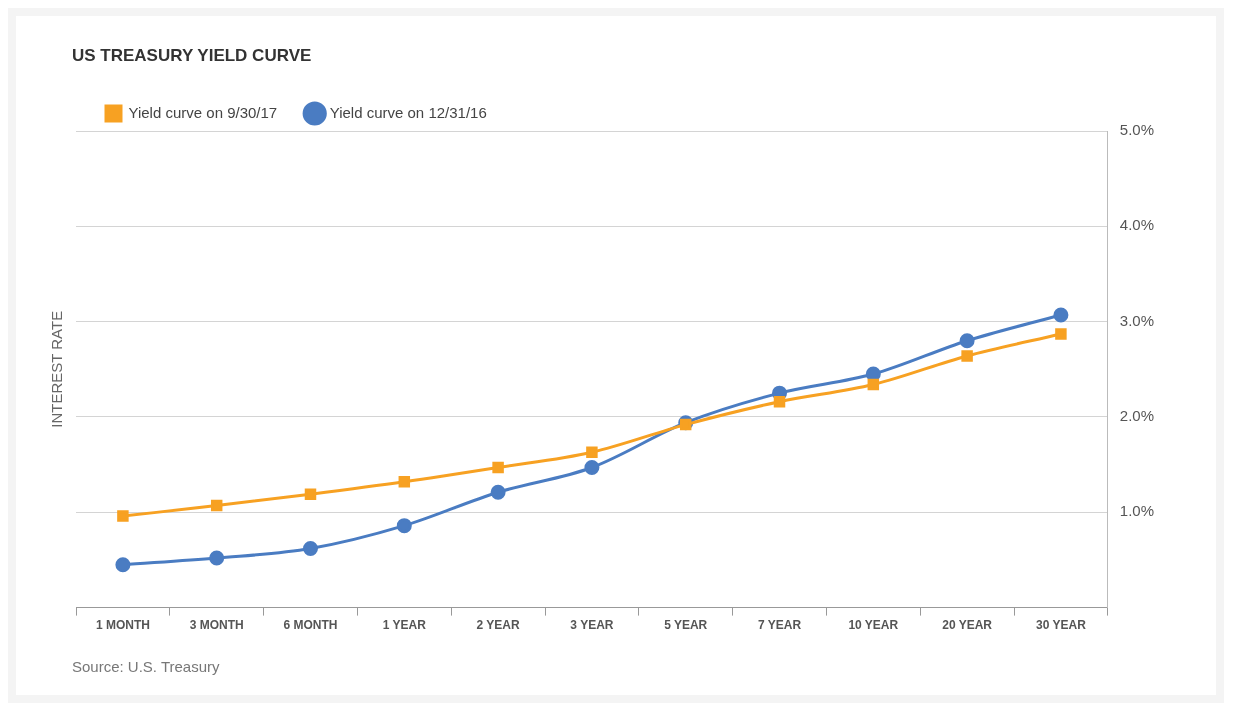 This screenshot has width=1233, height=710. Describe the element at coordinates (203, 112) in the screenshot. I see `legend-label: Yield curve on 9/30/17` at that location.